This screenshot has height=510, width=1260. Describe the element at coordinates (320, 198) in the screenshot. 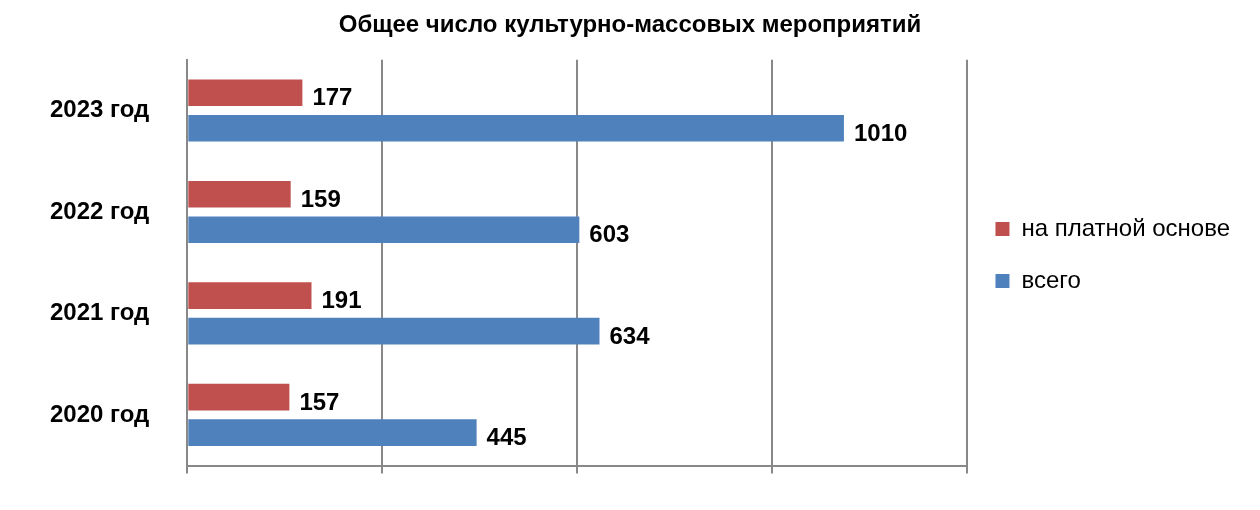

I see `data-label: 159` at that location.